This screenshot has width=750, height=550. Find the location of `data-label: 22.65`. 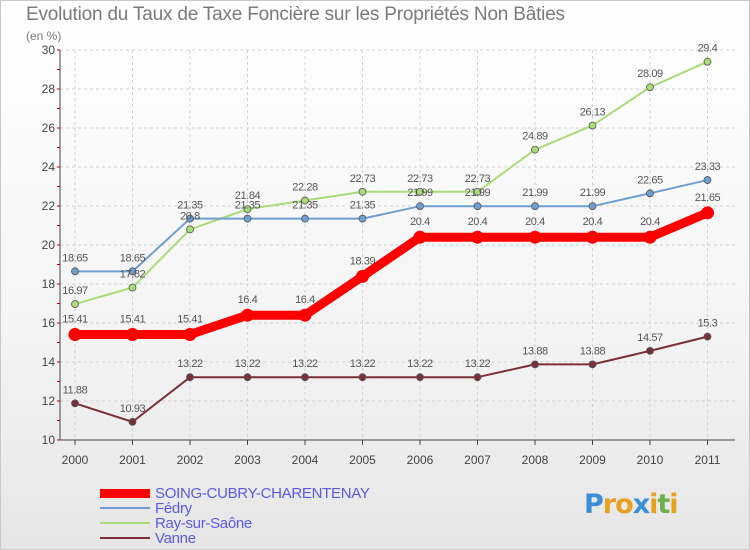

data-label: 22.65 is located at coordinates (650, 180).